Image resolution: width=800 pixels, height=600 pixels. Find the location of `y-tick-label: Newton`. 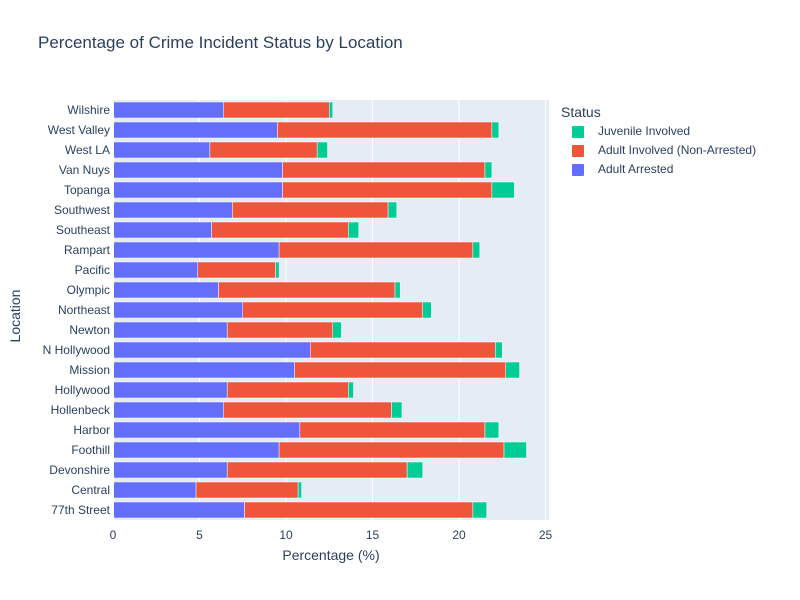

y-tick-label: Newton is located at coordinates (89, 330).